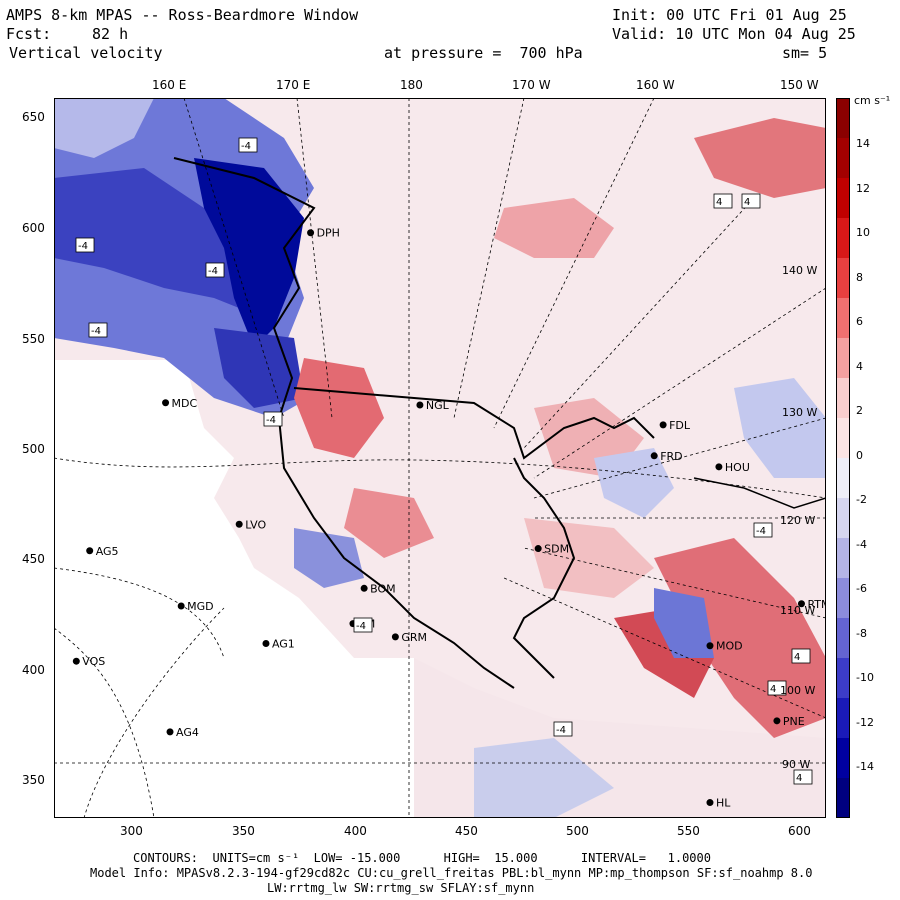  I want to click on y-tick-label: 550, so click(33, 339).